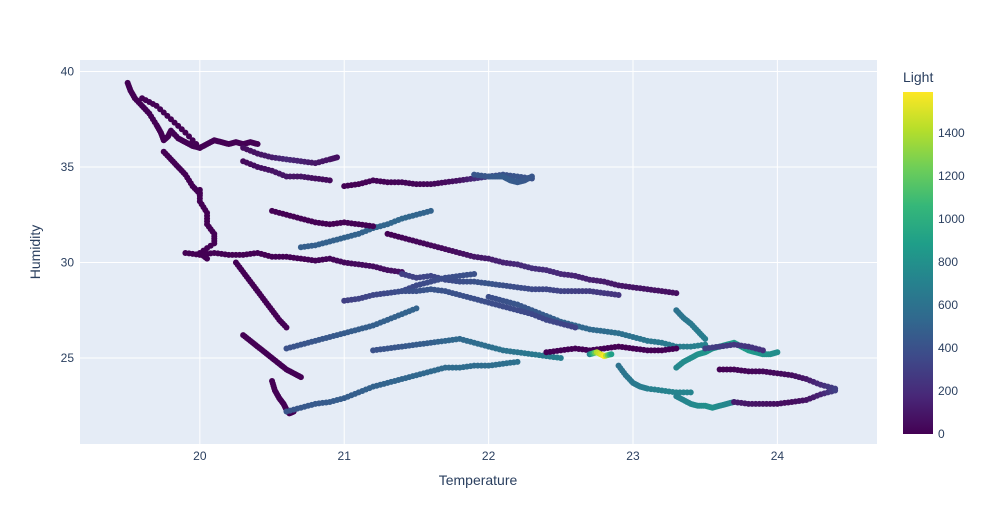 The width and height of the screenshot is (985, 525). I want to click on y-tick-label: 25, so click(68, 358).